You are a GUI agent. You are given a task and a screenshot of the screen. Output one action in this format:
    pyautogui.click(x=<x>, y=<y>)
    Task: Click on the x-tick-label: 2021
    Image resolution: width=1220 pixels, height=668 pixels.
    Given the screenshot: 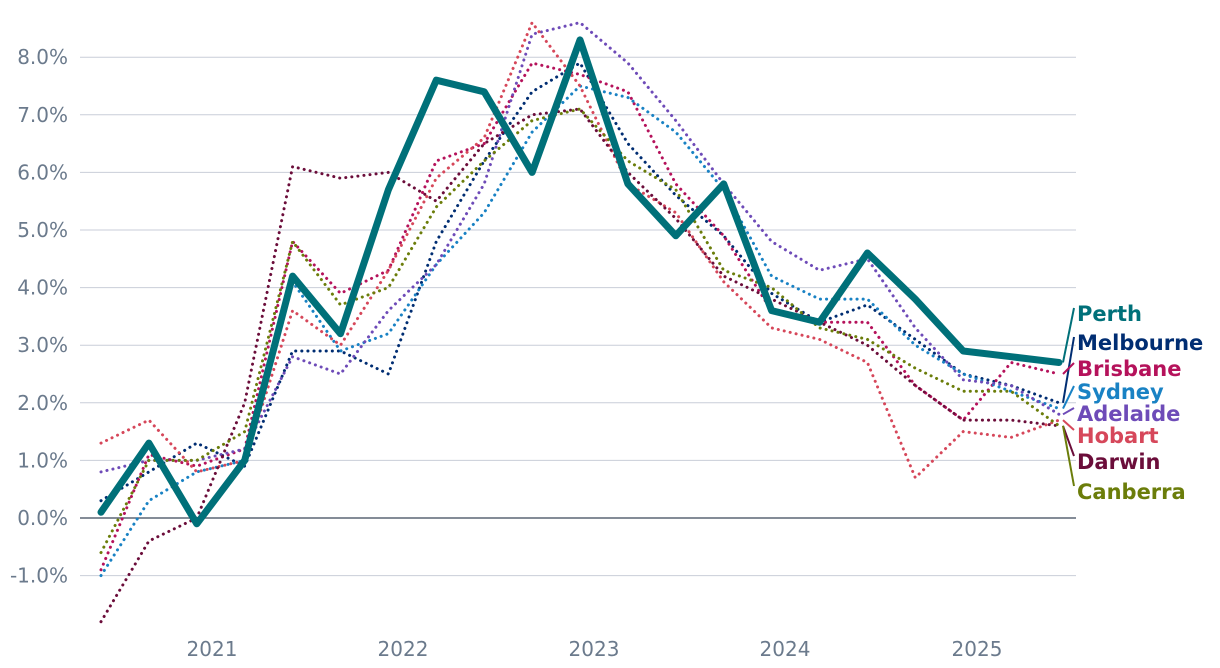 What is the action you would take?
    pyautogui.click(x=212, y=649)
    